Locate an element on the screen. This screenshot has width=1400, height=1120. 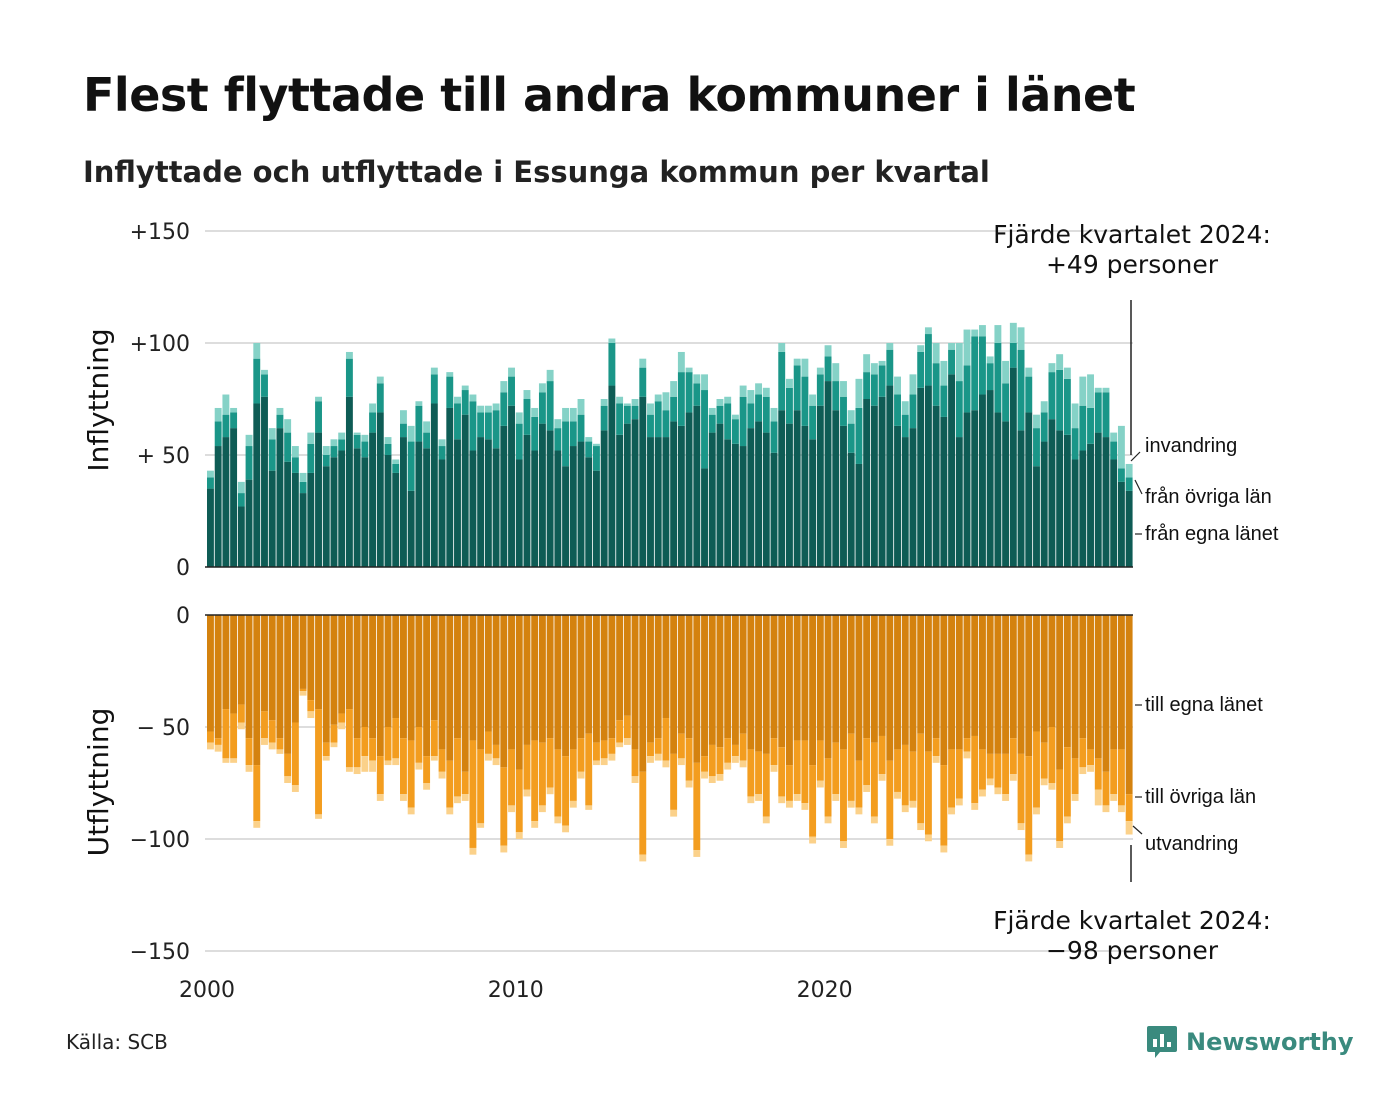
y-axis-title-bottom: Utflyttning is located at coordinates (98, 782).